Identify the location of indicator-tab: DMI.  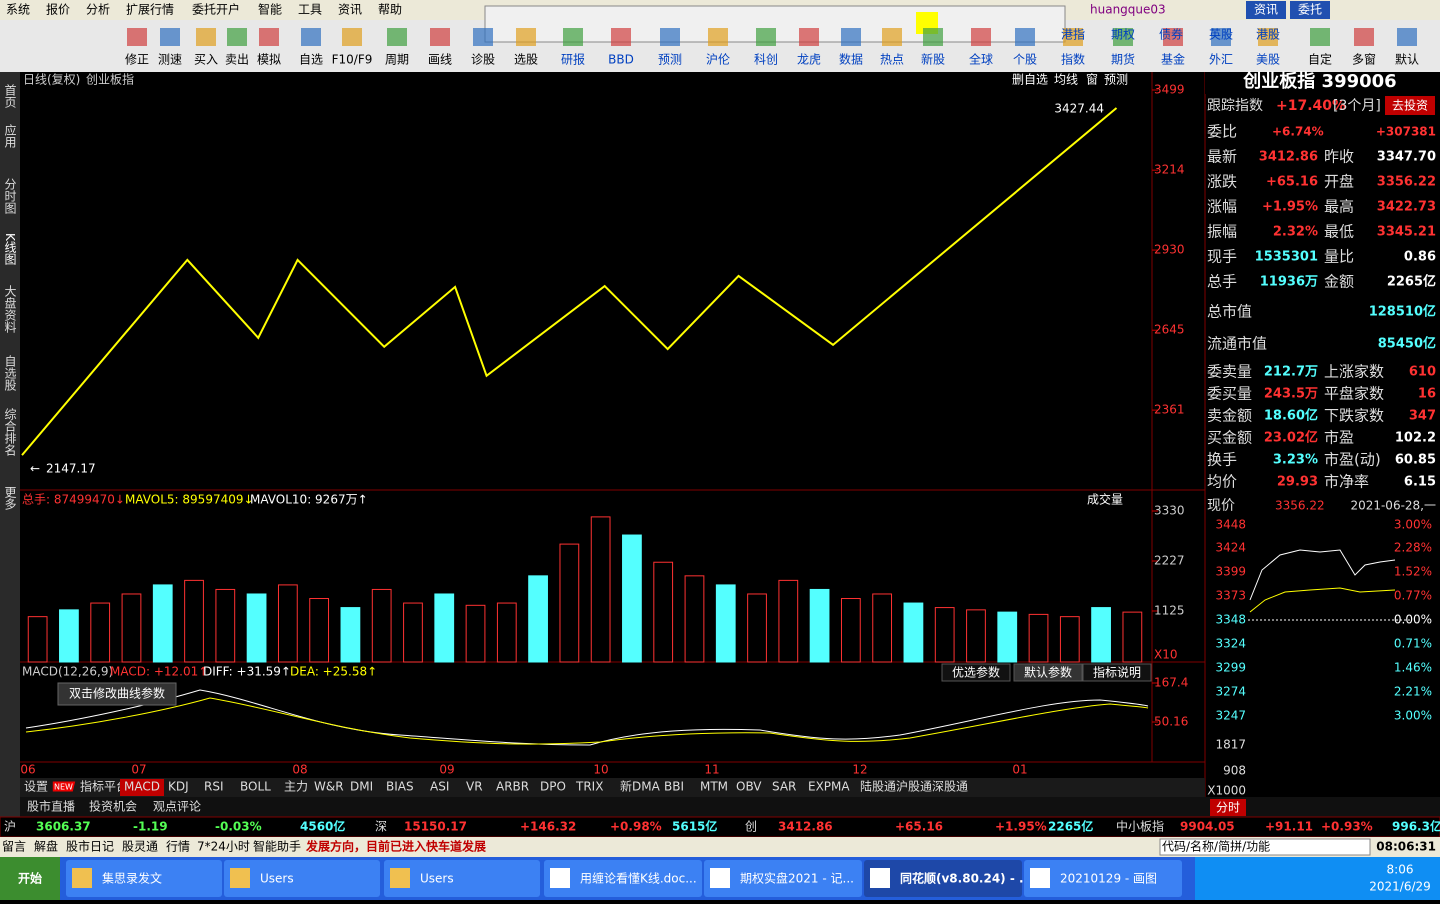
(361, 787).